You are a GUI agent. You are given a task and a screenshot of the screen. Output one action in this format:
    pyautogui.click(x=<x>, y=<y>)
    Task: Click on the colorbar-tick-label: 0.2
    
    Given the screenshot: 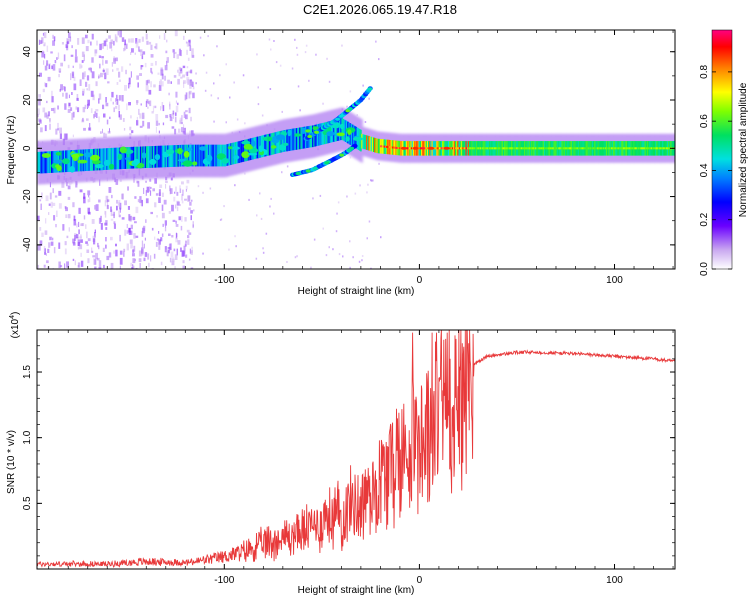 What is the action you would take?
    pyautogui.click(x=704, y=219)
    